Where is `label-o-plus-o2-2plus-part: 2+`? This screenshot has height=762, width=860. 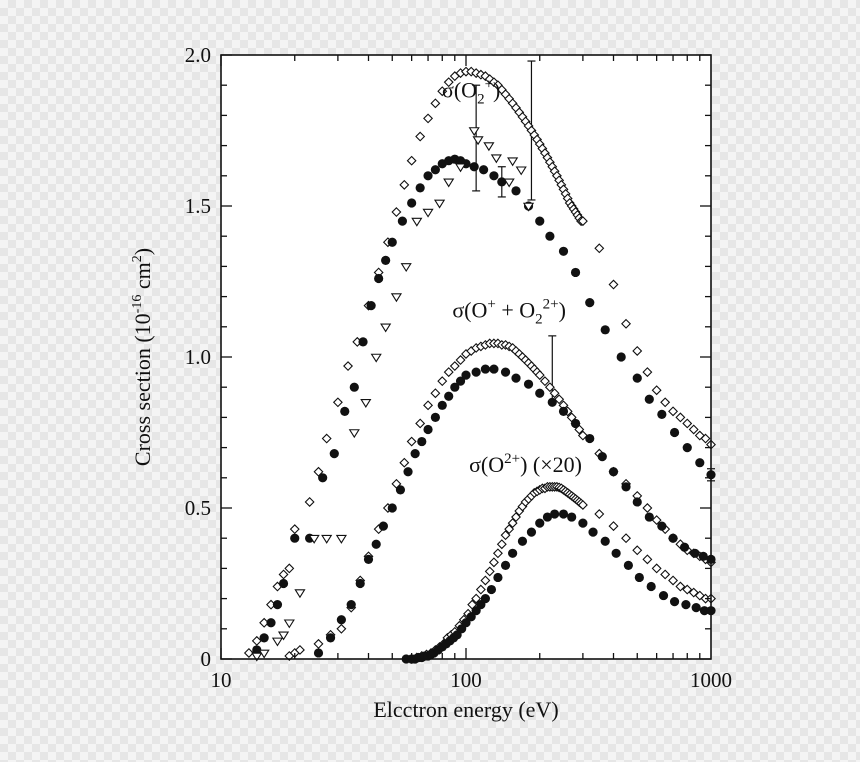
label-o-plus-o2-2plus-part: 2+ is located at coordinates (551, 305).